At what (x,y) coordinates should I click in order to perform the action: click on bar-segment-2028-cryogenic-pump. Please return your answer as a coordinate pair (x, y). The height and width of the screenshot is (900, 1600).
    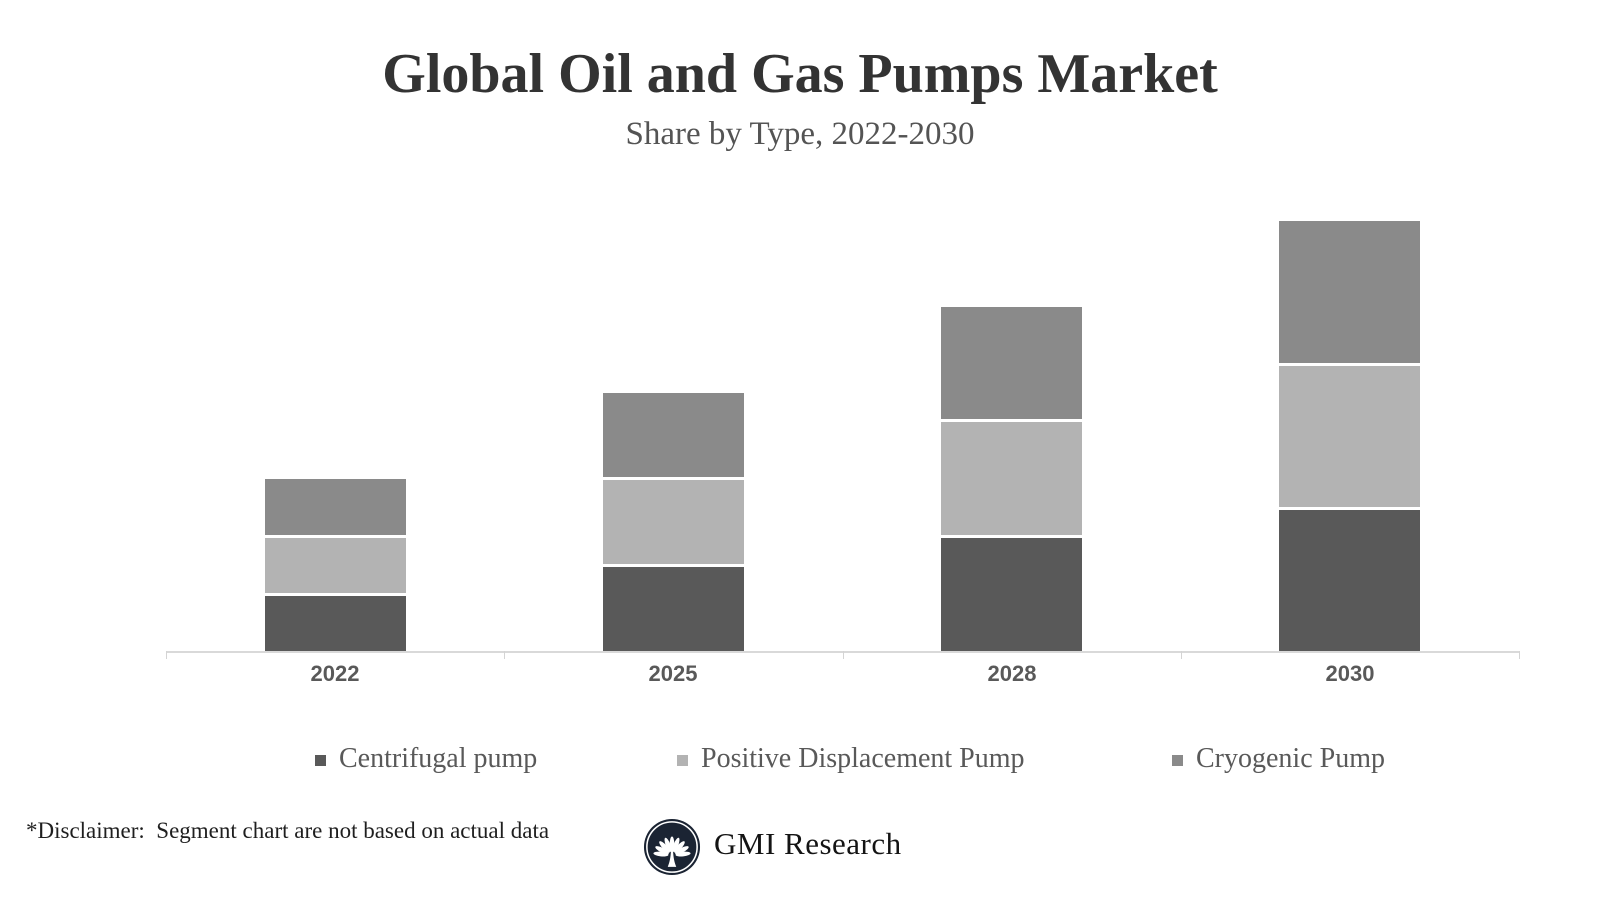
    Looking at the image, I should click on (1011, 363).